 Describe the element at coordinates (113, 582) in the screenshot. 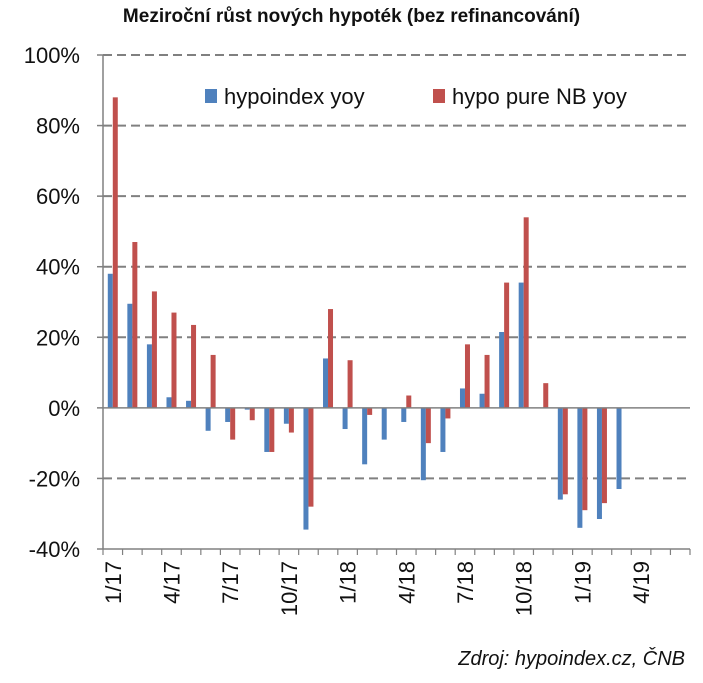

I see `x-tick-label: 1/17` at that location.